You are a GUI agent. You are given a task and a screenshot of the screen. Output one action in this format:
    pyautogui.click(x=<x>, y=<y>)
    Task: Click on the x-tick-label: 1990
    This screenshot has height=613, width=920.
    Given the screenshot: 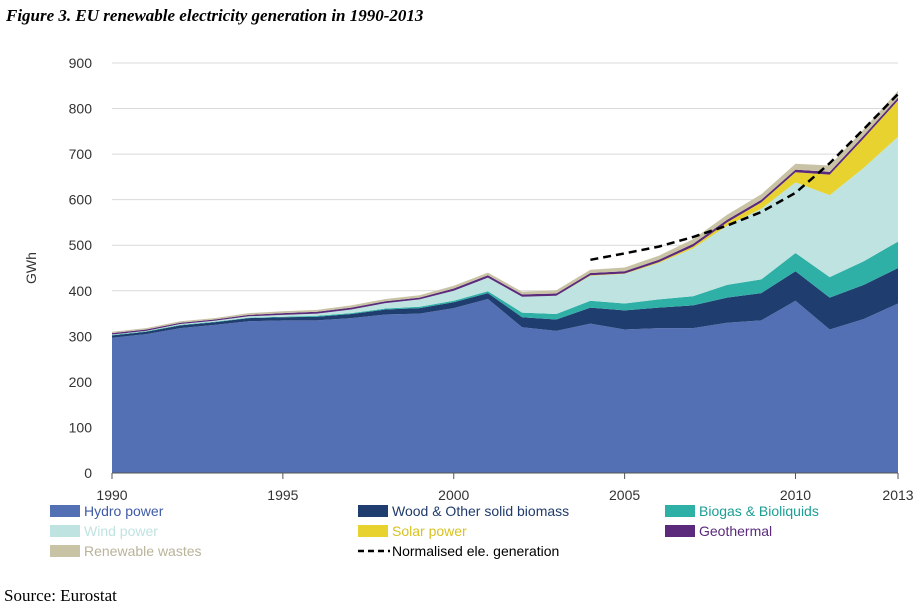 What is the action you would take?
    pyautogui.click(x=111, y=495)
    